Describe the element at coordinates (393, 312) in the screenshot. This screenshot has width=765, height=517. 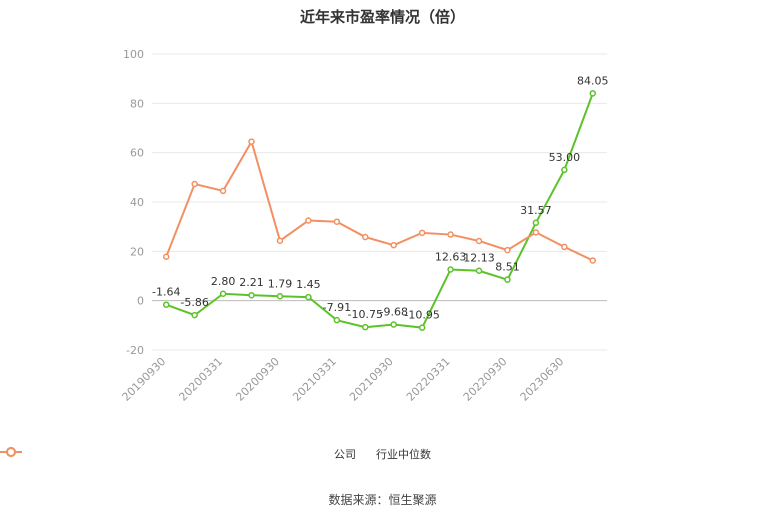
I see `data-label: -9.68` at that location.